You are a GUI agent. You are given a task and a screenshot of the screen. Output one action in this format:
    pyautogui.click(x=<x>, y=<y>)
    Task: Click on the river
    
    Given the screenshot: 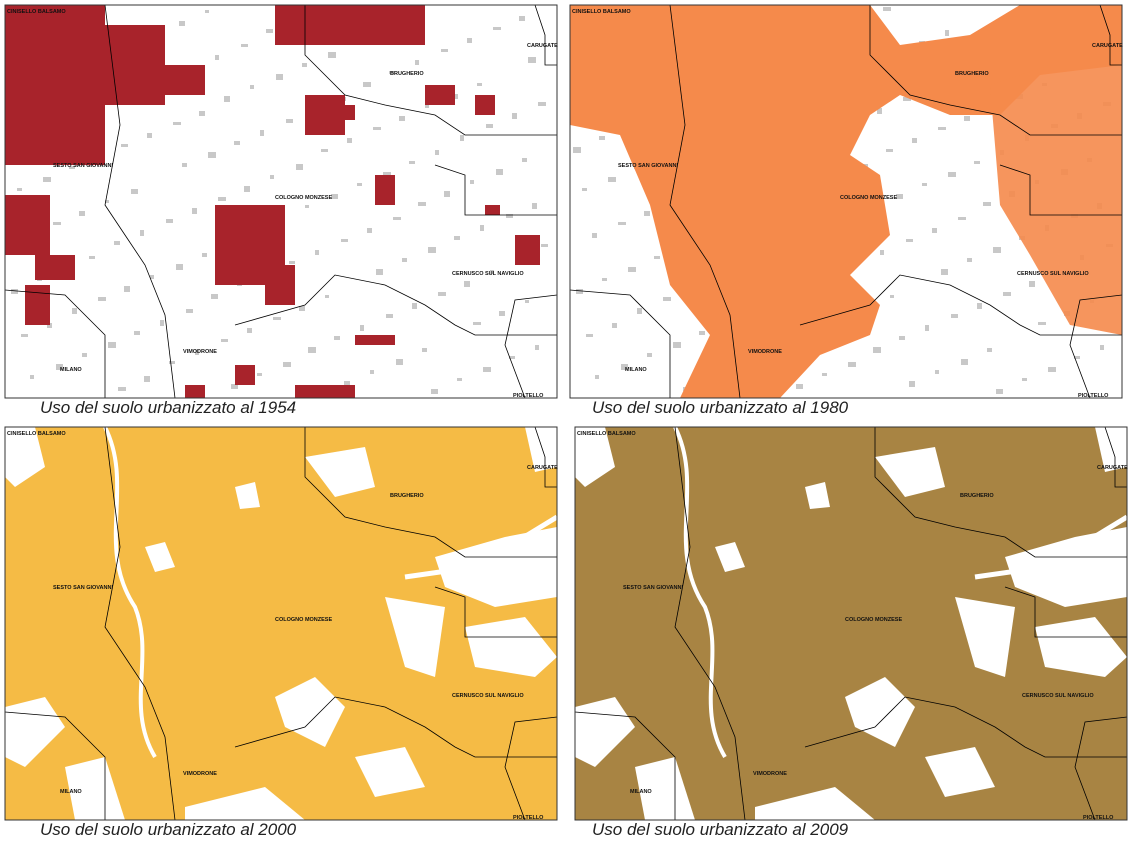 What is the action you would take?
    pyautogui.click(x=130, y=592)
    